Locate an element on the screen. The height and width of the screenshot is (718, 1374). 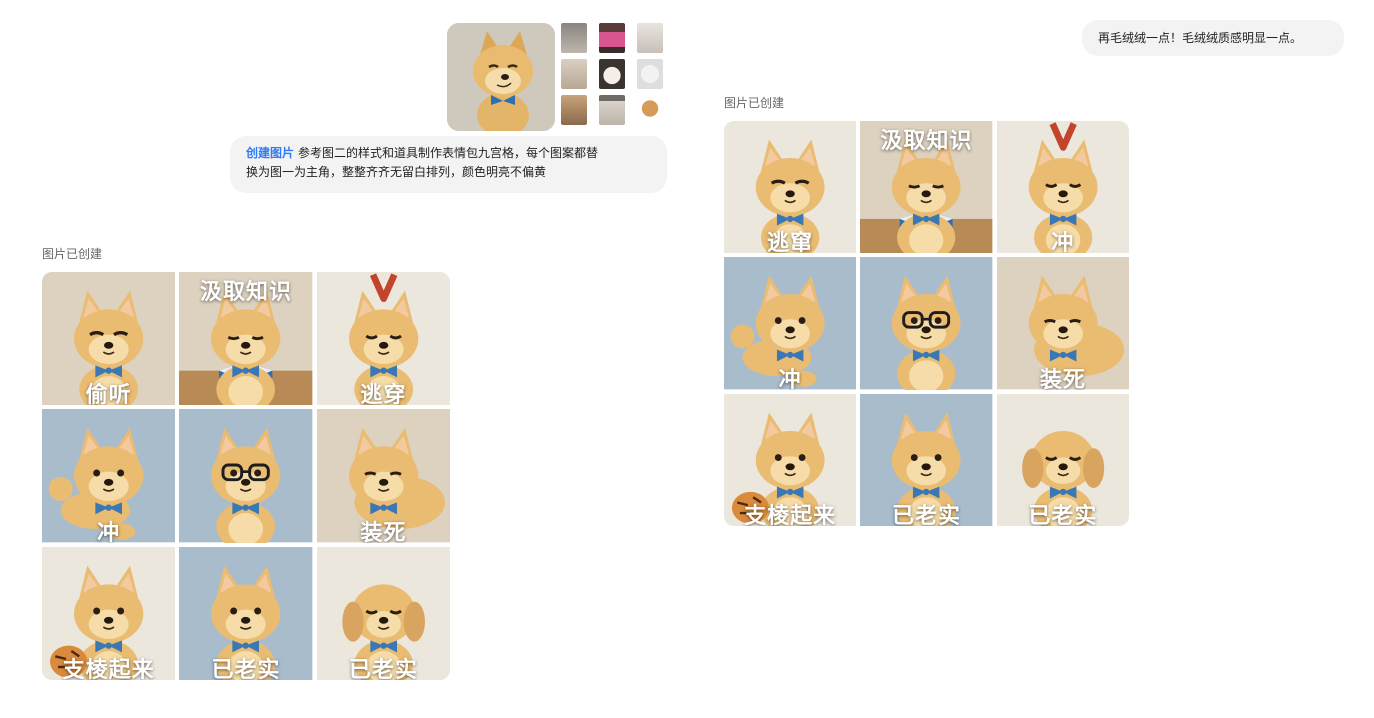
attachment-reference-image is located at coordinates (501, 77).